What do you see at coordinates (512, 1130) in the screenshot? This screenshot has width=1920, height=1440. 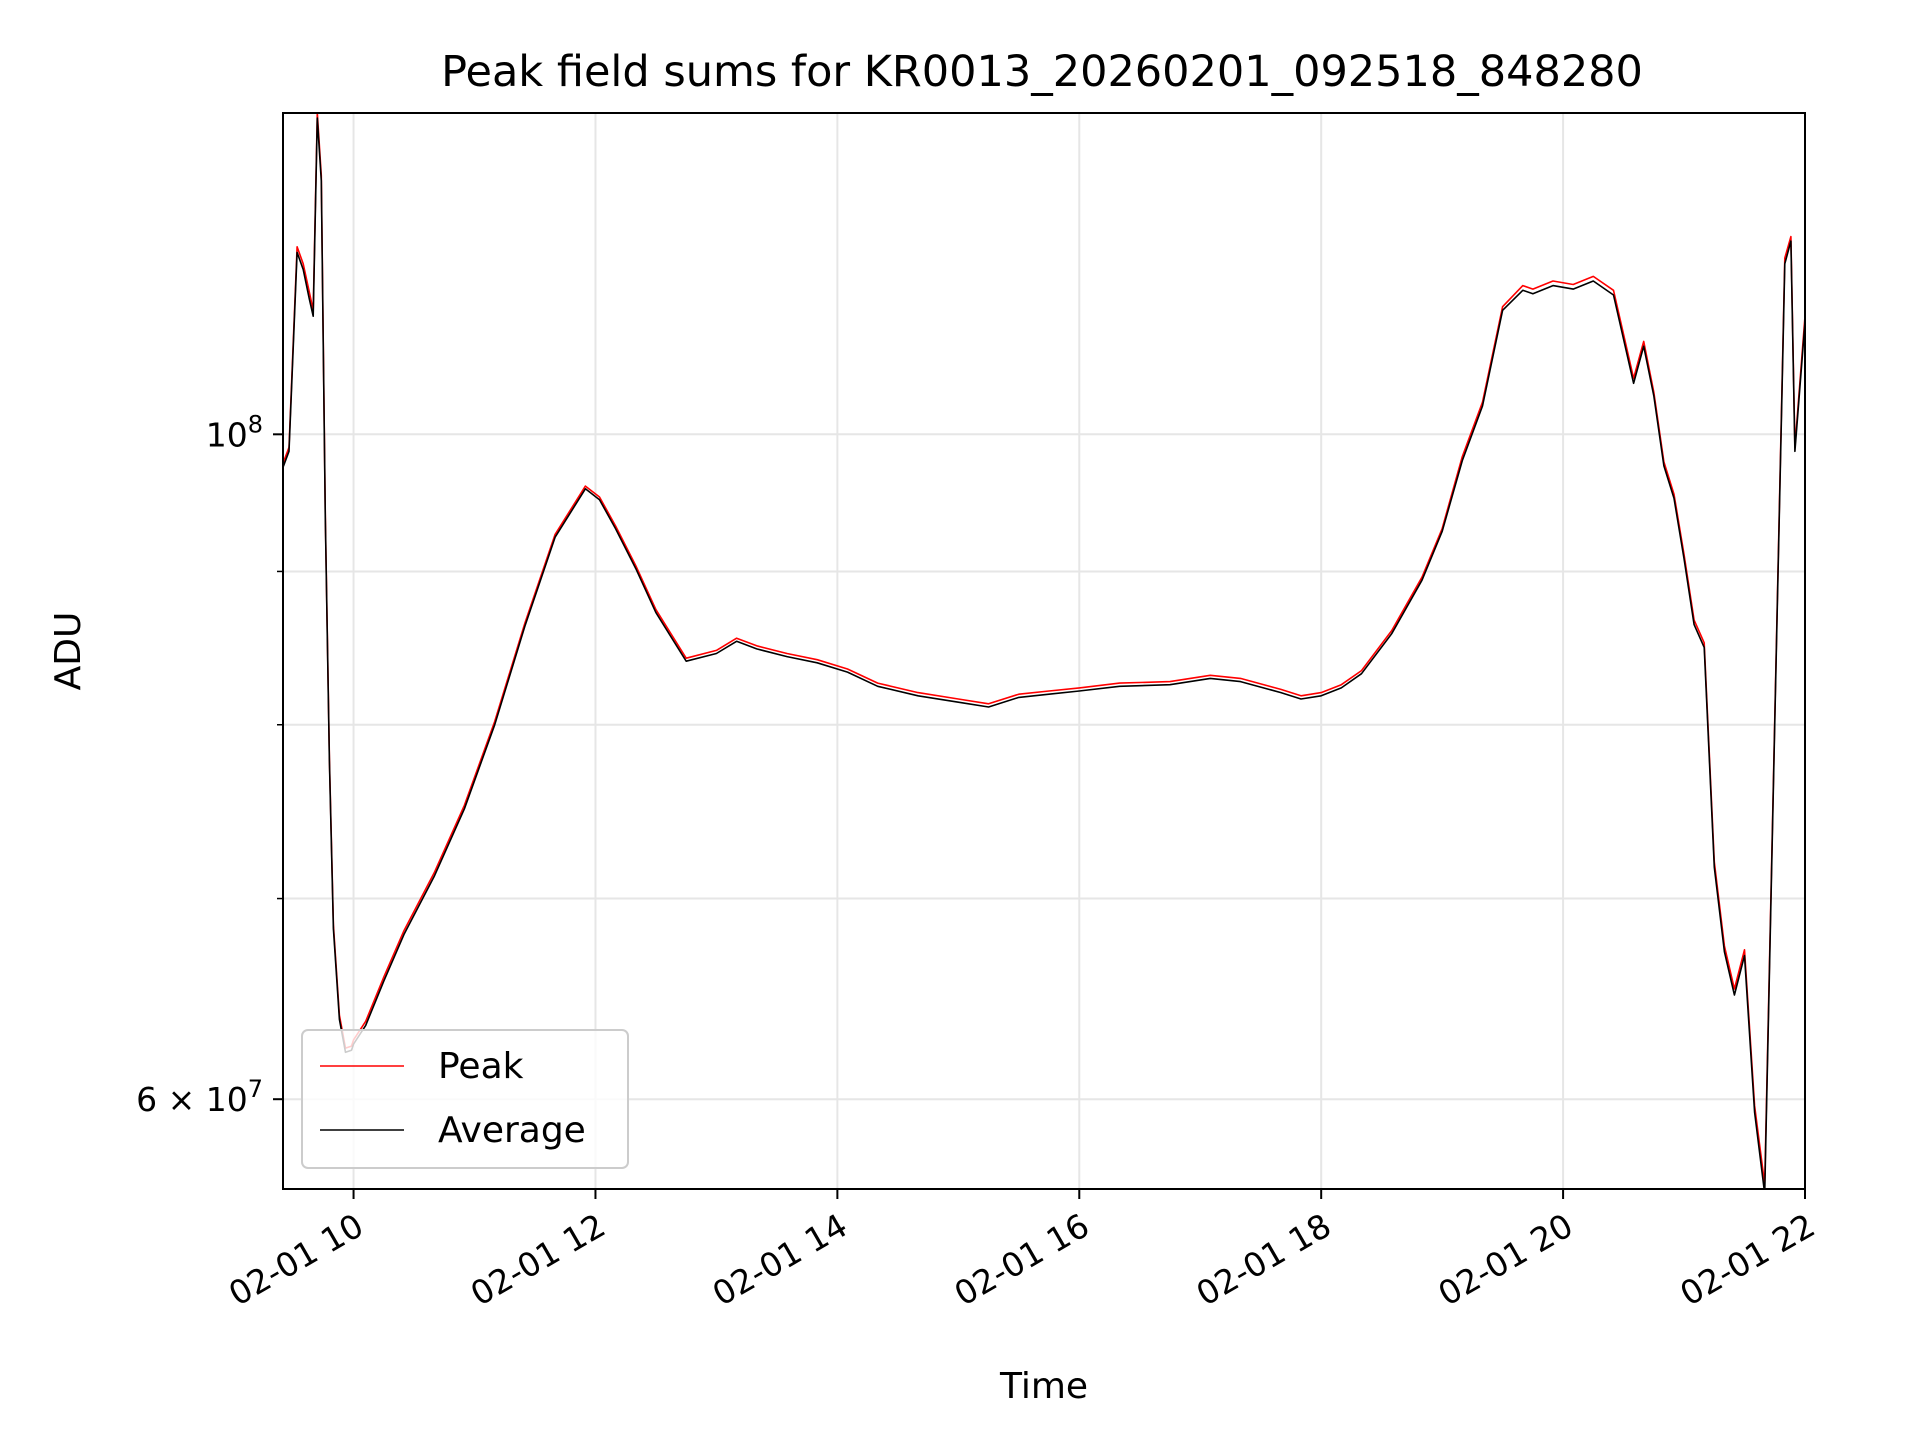 I see `legend-label-average: Average` at bounding box center [512, 1130].